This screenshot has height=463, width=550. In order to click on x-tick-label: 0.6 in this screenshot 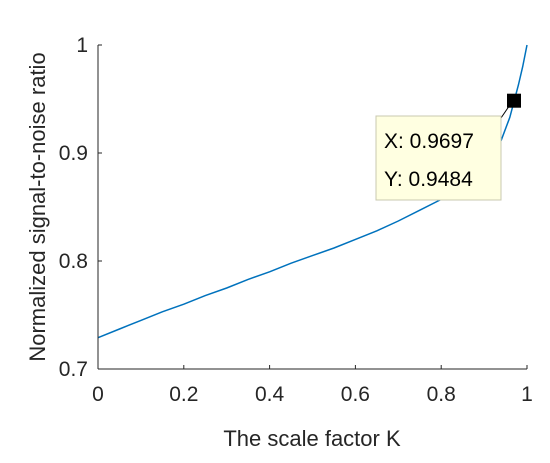, I will do `click(355, 394)`.